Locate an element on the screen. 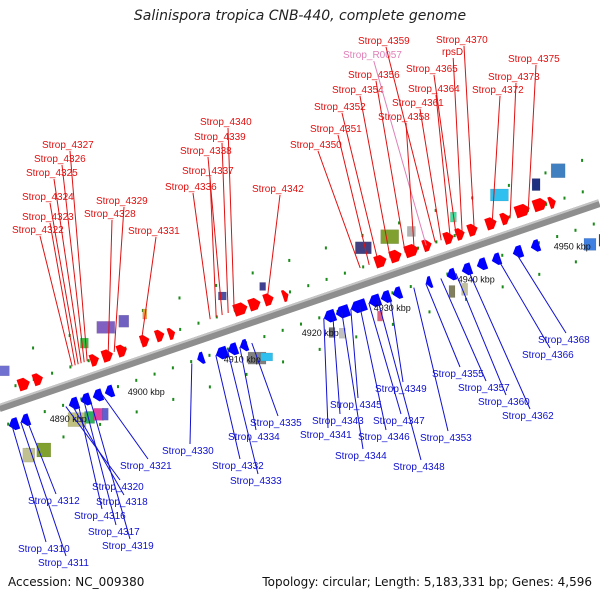 The height and width of the screenshot is (600, 600). gene-label-forward: Strop_4328 is located at coordinates (110, 214).